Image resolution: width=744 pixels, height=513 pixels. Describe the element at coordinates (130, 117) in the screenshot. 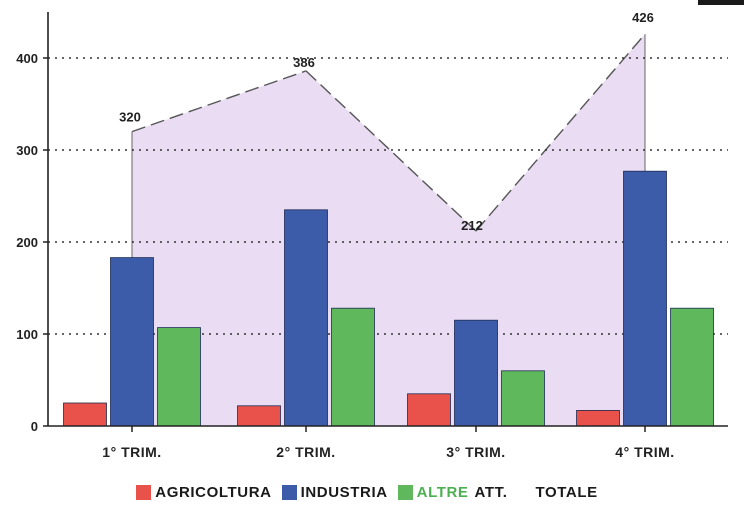

I see `total-point-label: 320` at that location.